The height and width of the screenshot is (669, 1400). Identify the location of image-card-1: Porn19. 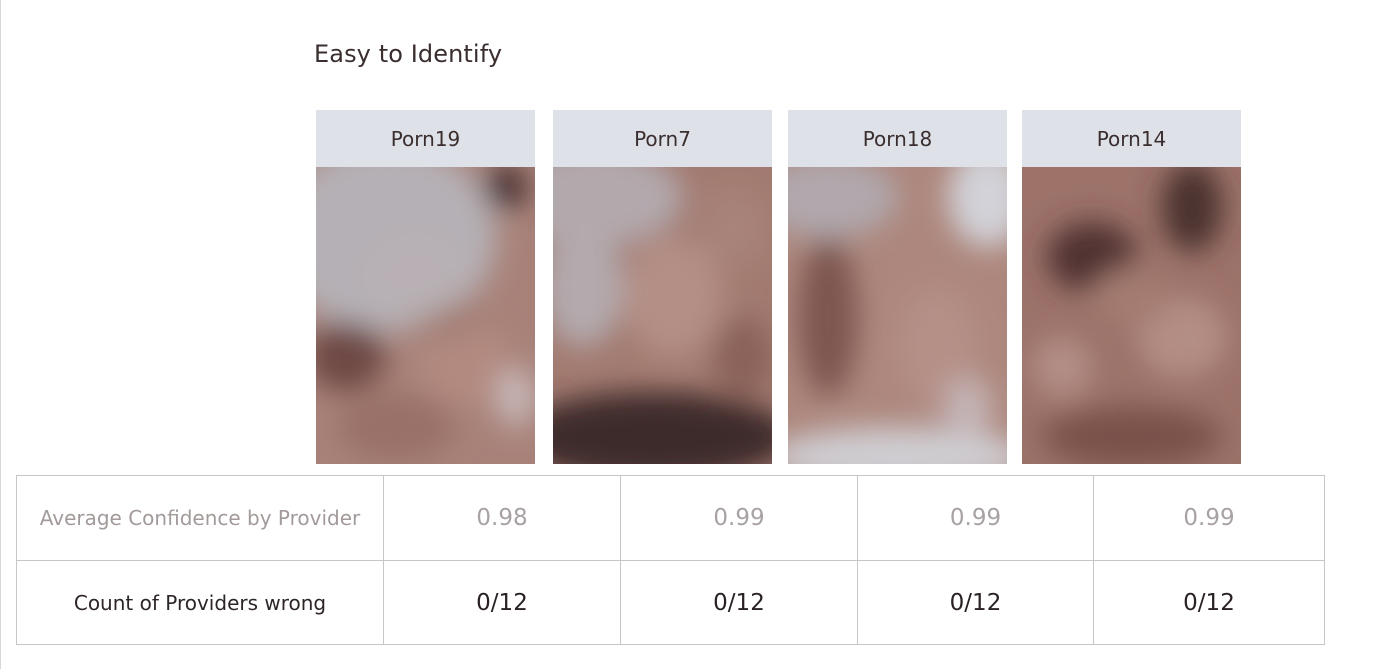
(425, 287).